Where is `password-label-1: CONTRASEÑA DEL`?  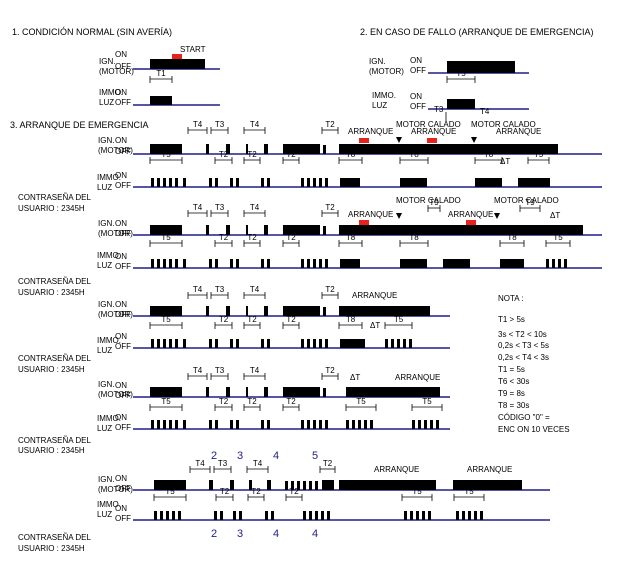 password-label-1: CONTRASEÑA DEL is located at coordinates (54, 537).